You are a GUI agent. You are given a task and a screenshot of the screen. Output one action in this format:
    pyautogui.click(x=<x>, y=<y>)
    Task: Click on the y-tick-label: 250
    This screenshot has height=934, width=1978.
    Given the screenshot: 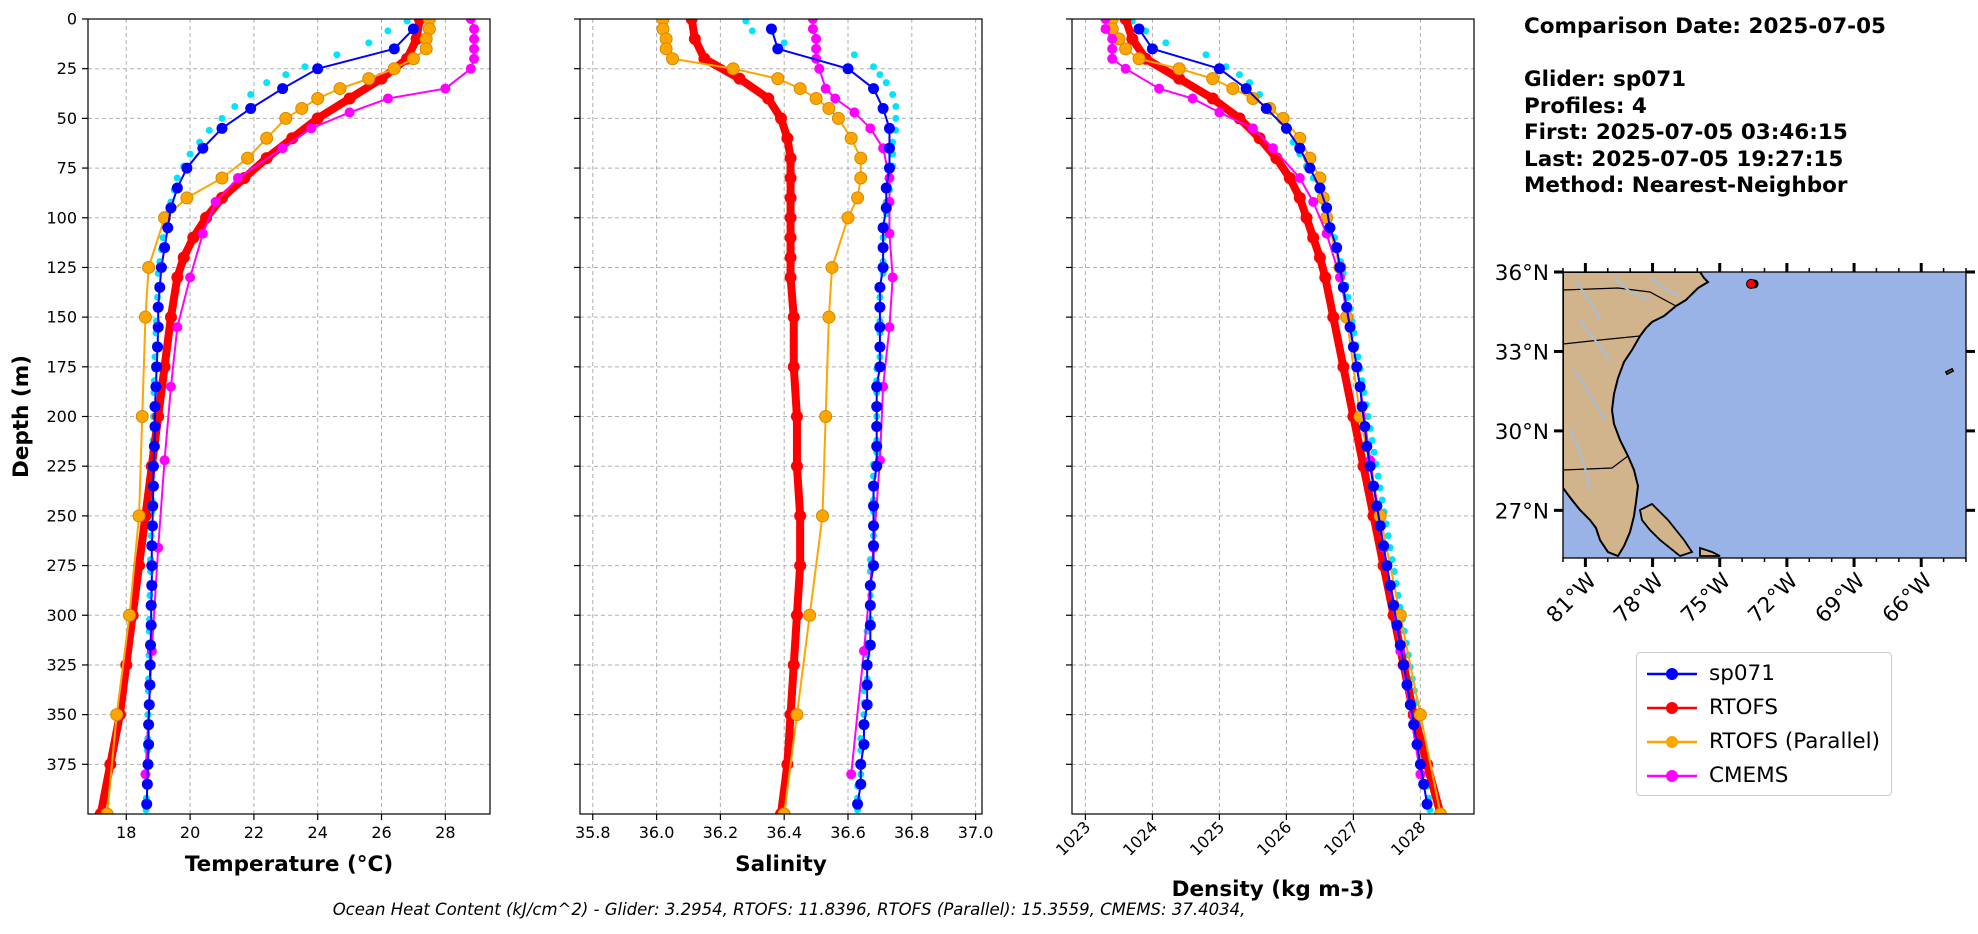 What is the action you would take?
    pyautogui.click(x=61, y=515)
    